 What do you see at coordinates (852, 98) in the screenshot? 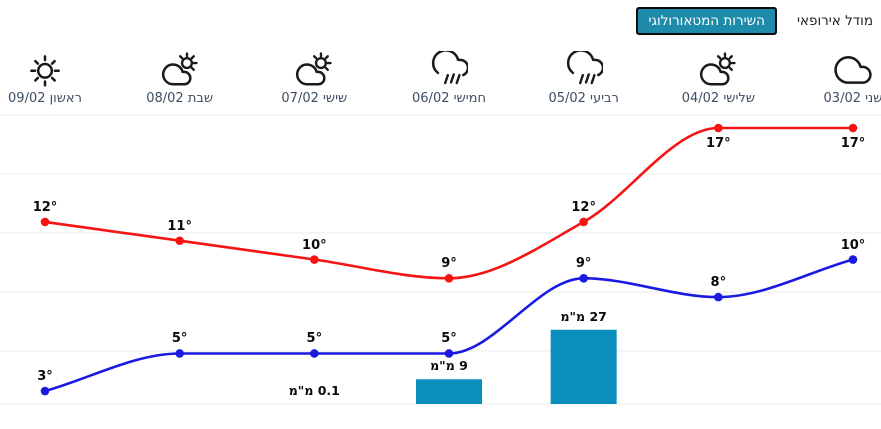
I see `day-date-label: שני 03/02` at bounding box center [852, 98].